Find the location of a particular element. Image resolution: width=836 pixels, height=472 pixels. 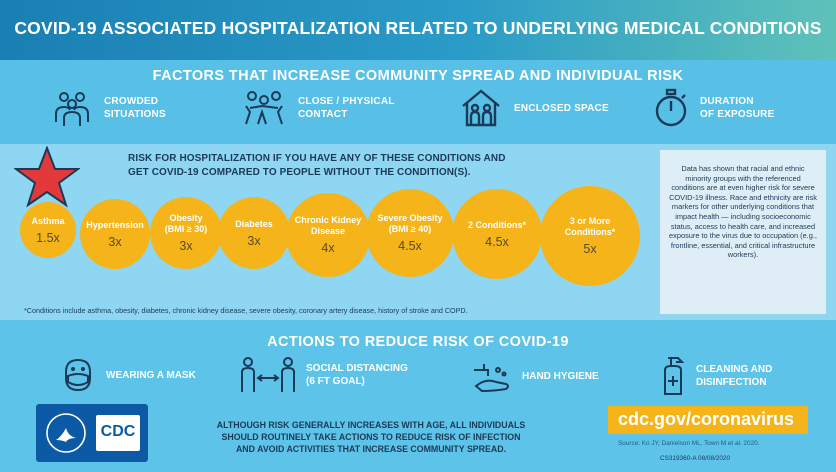

bubble-name: Obesity (BMI ≥ 30) is located at coordinates (186, 223).